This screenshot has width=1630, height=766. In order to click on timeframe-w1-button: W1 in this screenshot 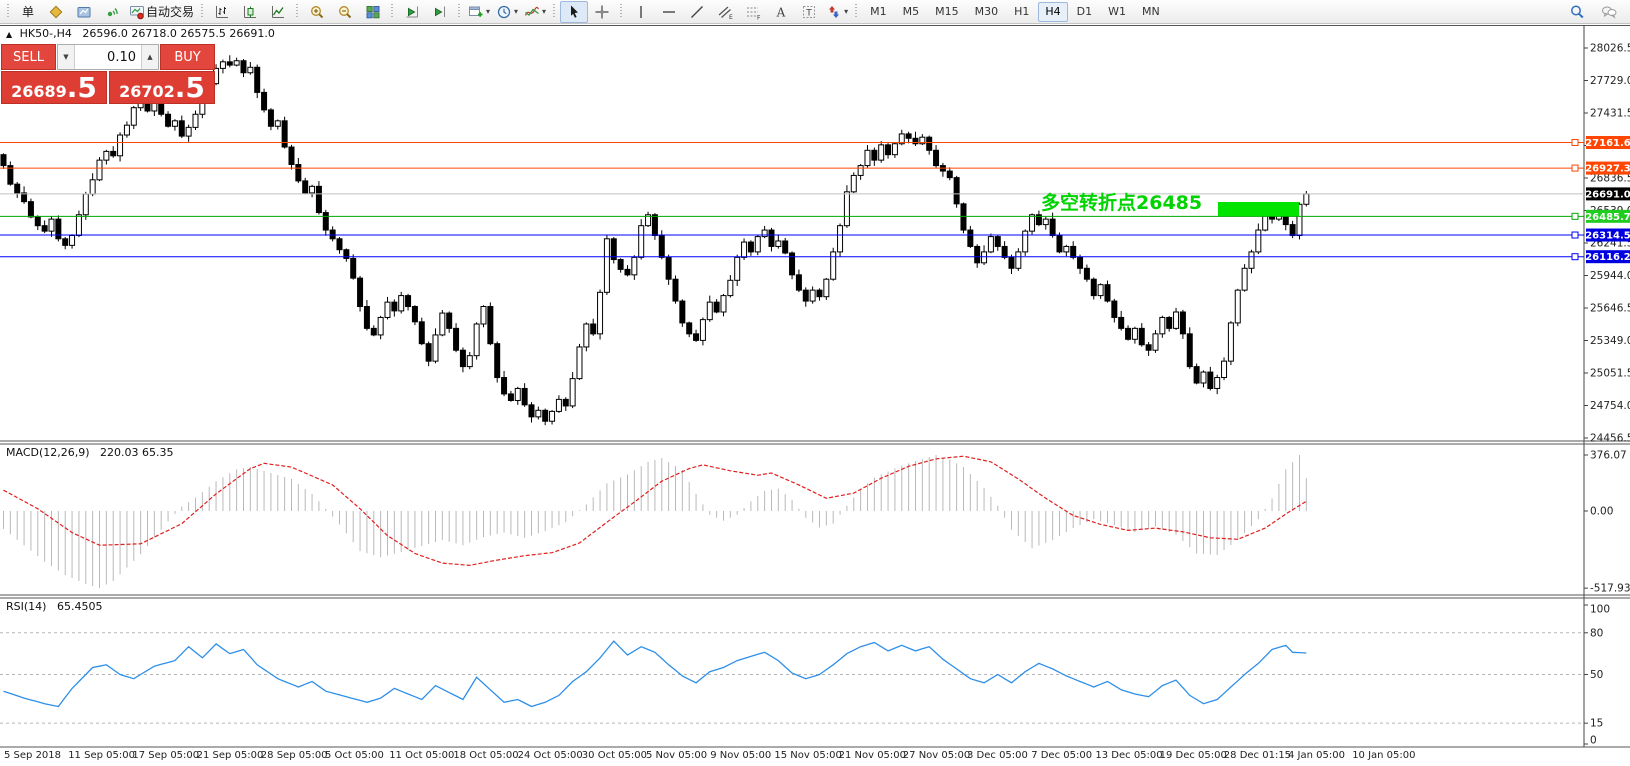, I will do `click(1117, 11)`.